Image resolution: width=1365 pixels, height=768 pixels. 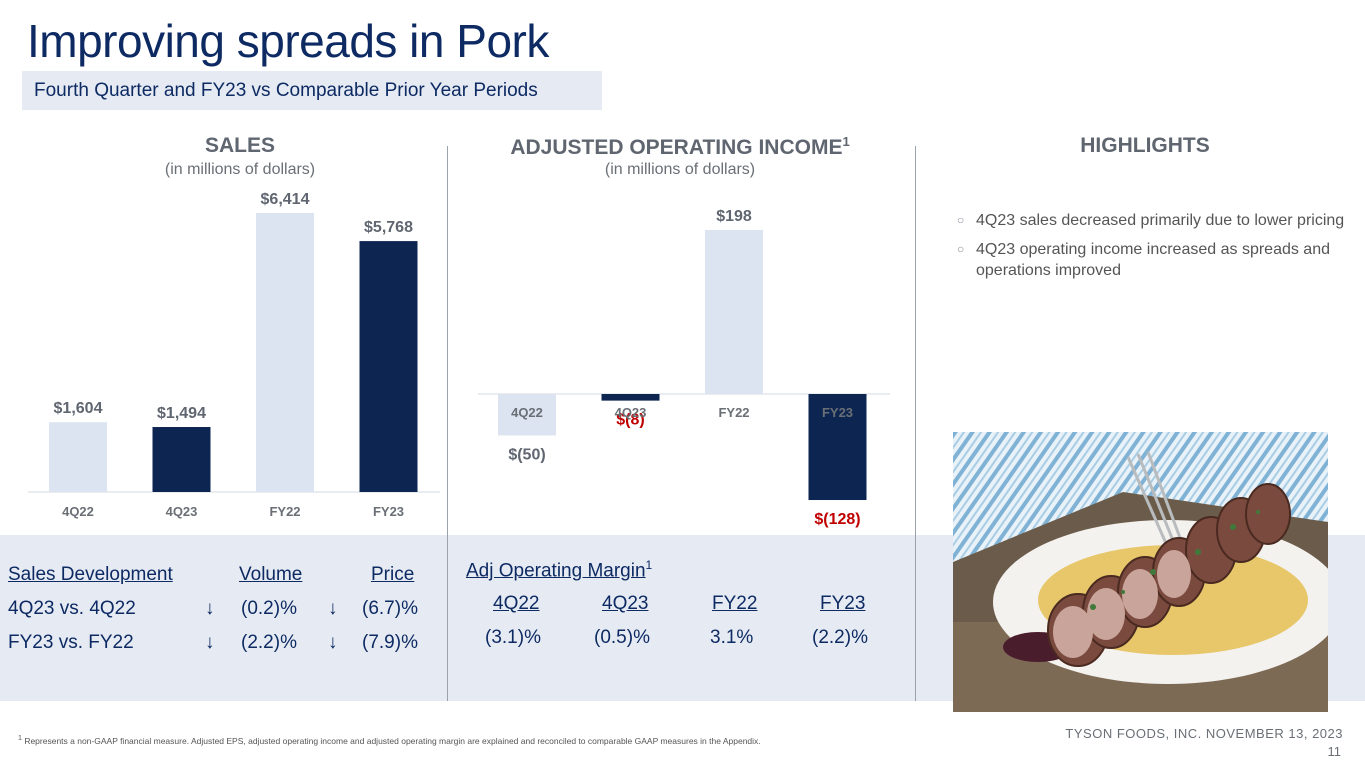 What do you see at coordinates (649, 565) in the screenshot?
I see `margin-header-superscript: 1` at bounding box center [649, 565].